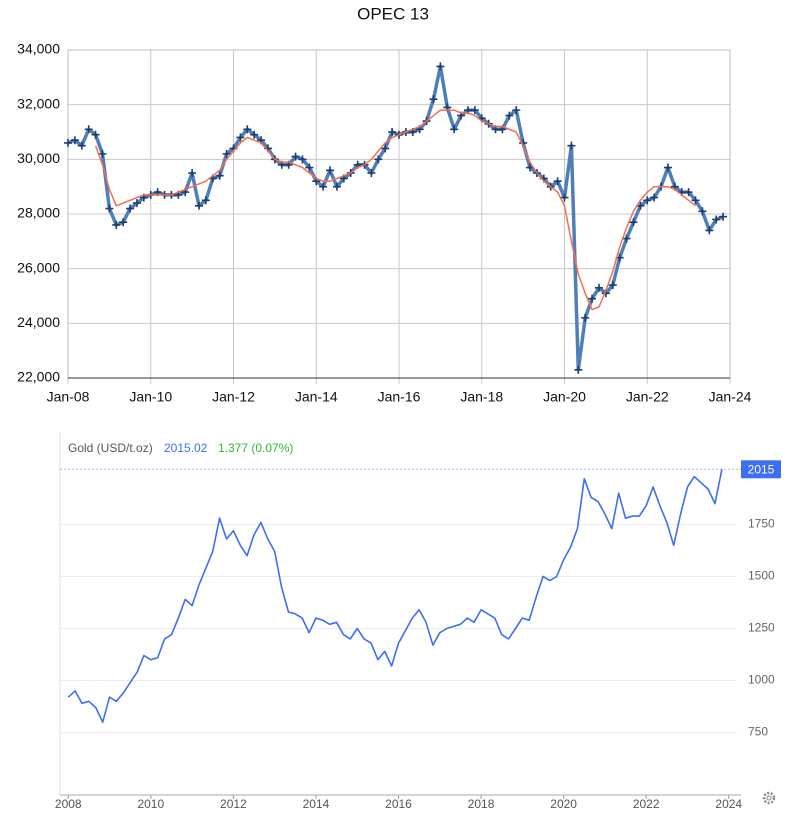 The width and height of the screenshot is (786, 815). What do you see at coordinates (481, 804) in the screenshot?
I see `x-tick-label: 2018` at bounding box center [481, 804].